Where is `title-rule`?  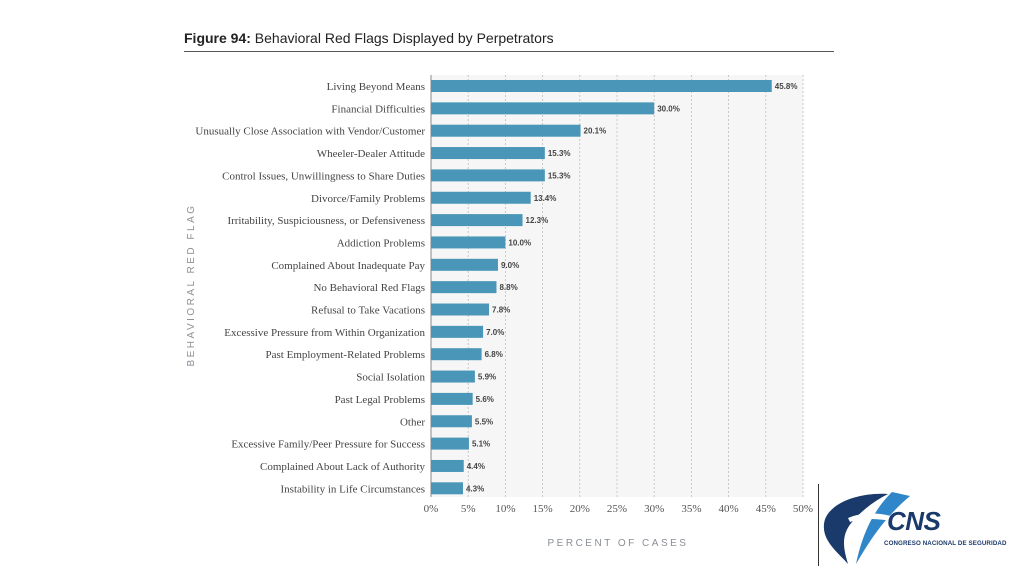
title-rule is located at coordinates (509, 51).